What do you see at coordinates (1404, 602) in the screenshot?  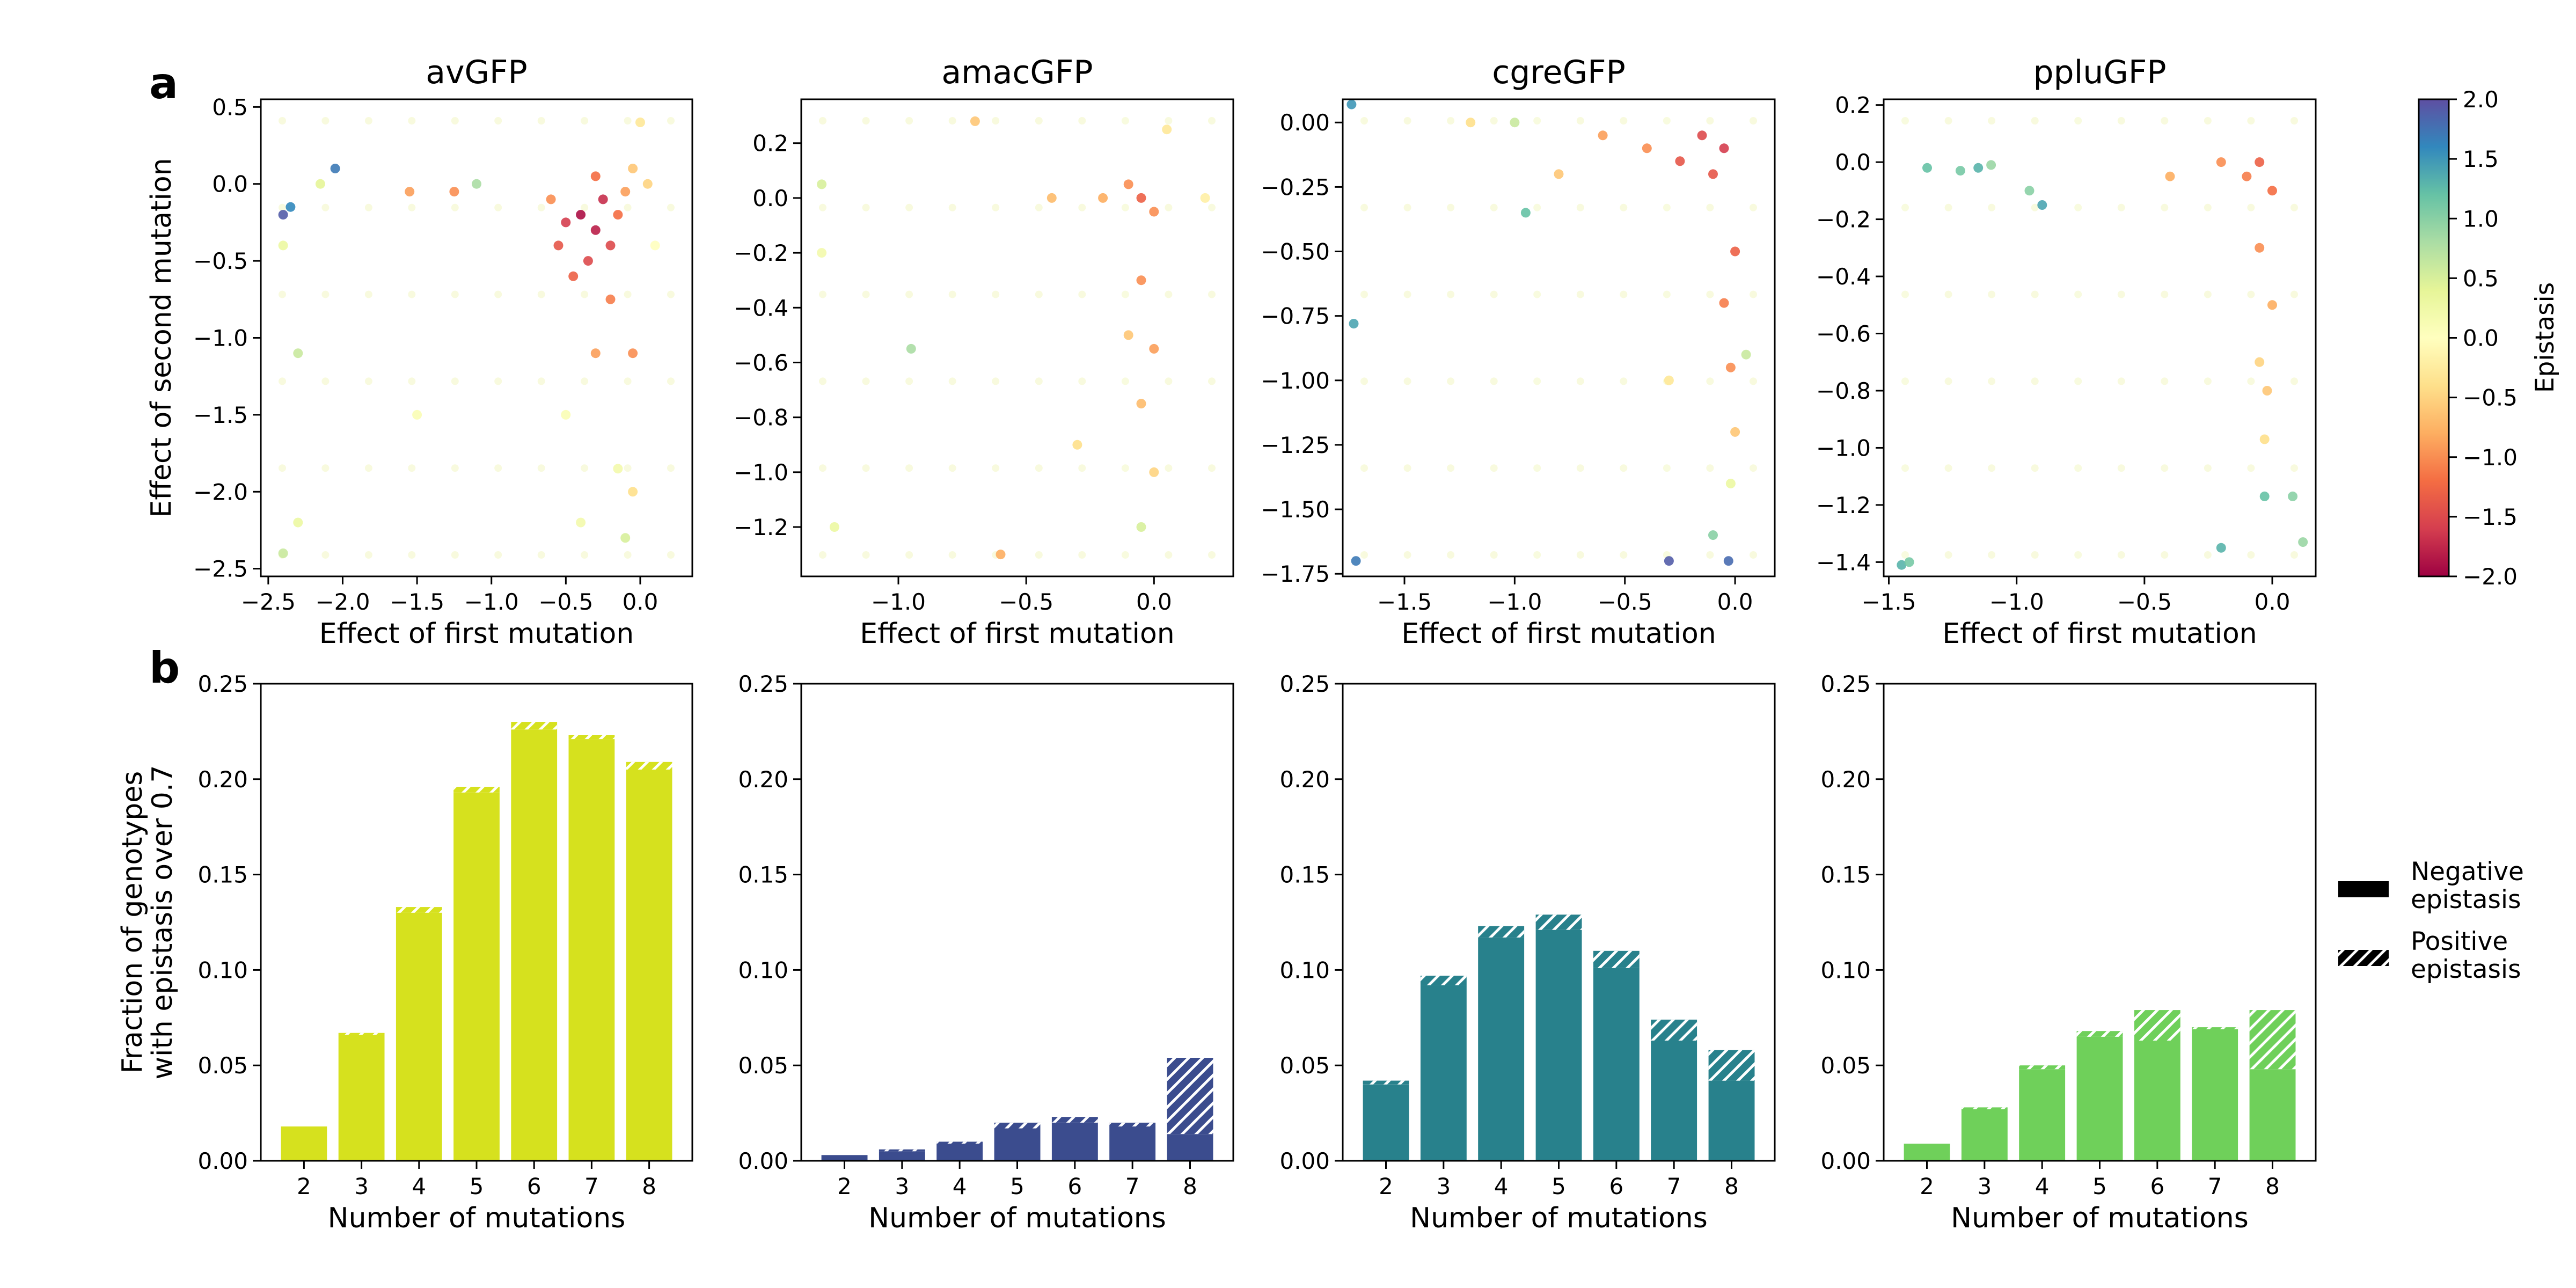 I see `x-tick-label: −1.5` at bounding box center [1404, 602].